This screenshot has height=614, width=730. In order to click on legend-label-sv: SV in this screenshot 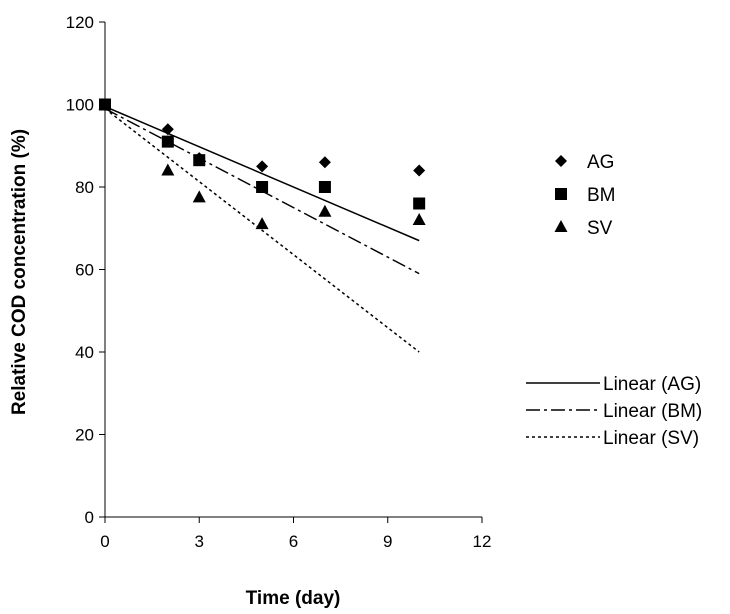, I will do `click(600, 228)`.